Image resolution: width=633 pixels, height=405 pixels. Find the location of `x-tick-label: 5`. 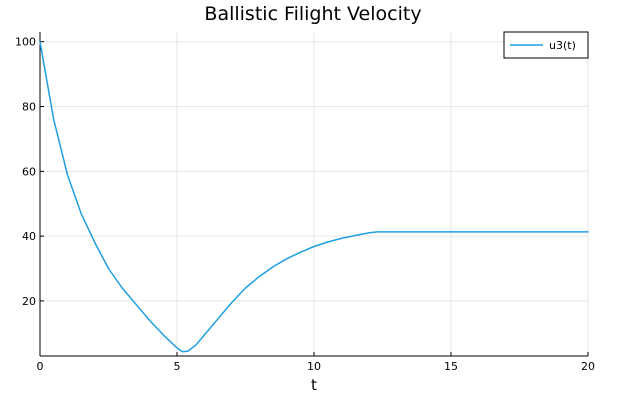

x-tick-label: 5 is located at coordinates (177, 366).